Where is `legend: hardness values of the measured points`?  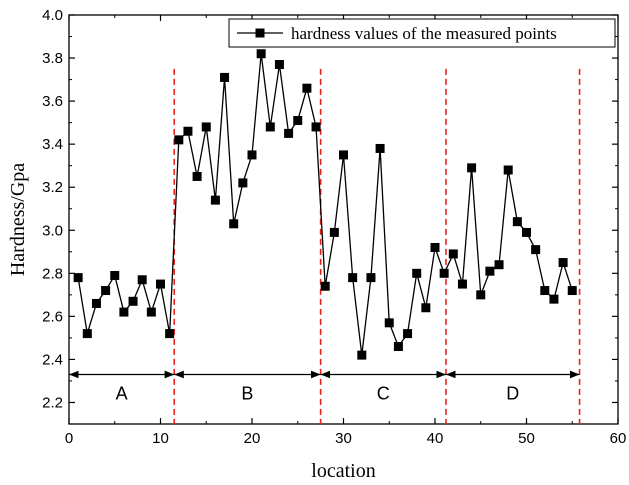 legend: hardness values of the measured points is located at coordinates (422, 33).